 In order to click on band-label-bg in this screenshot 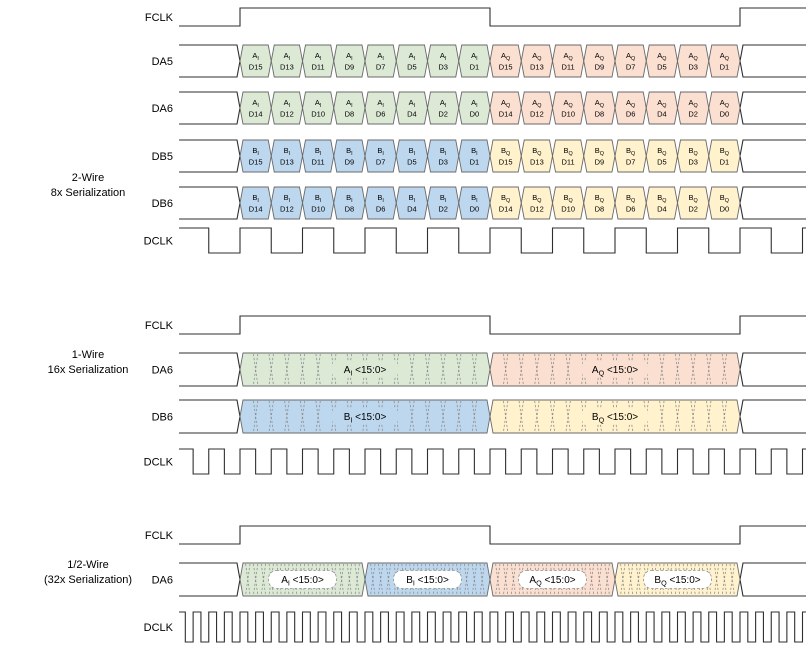, I will do `click(302, 579)`.